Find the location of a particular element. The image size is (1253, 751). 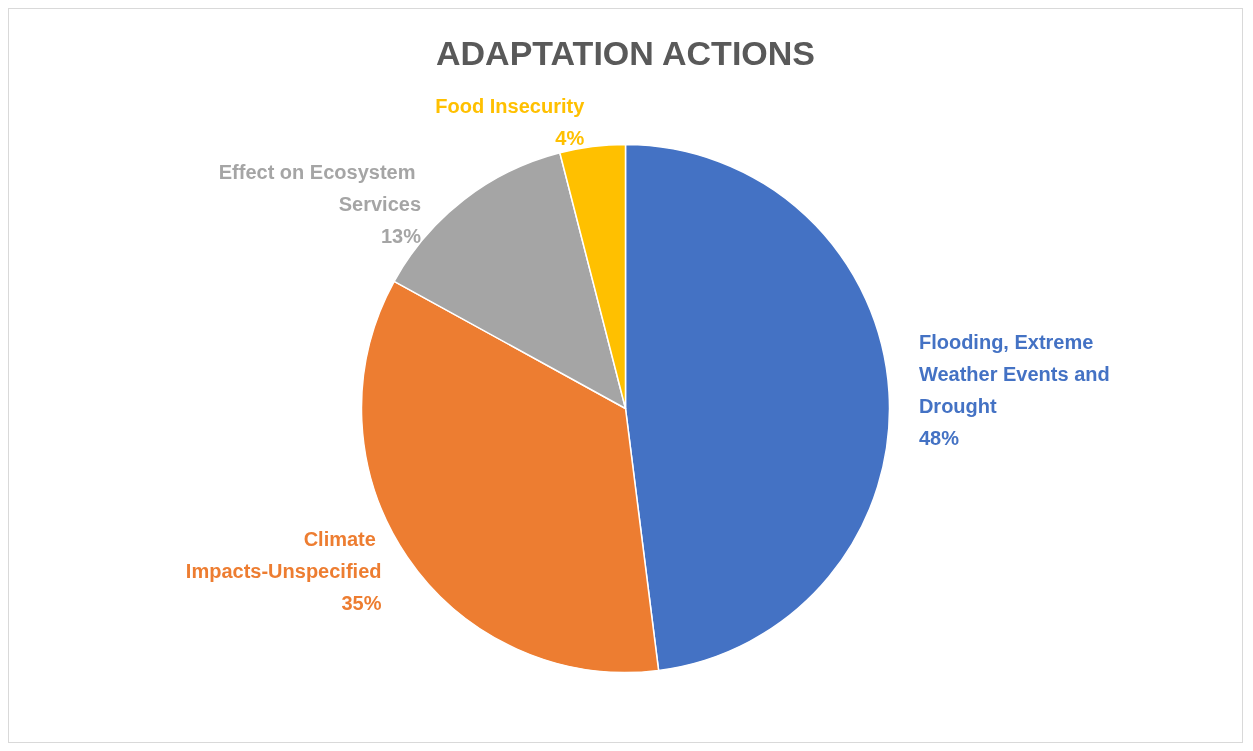

slice-label: Flooding, Extreme Weather Events and Drought is located at coordinates (1017, 374).